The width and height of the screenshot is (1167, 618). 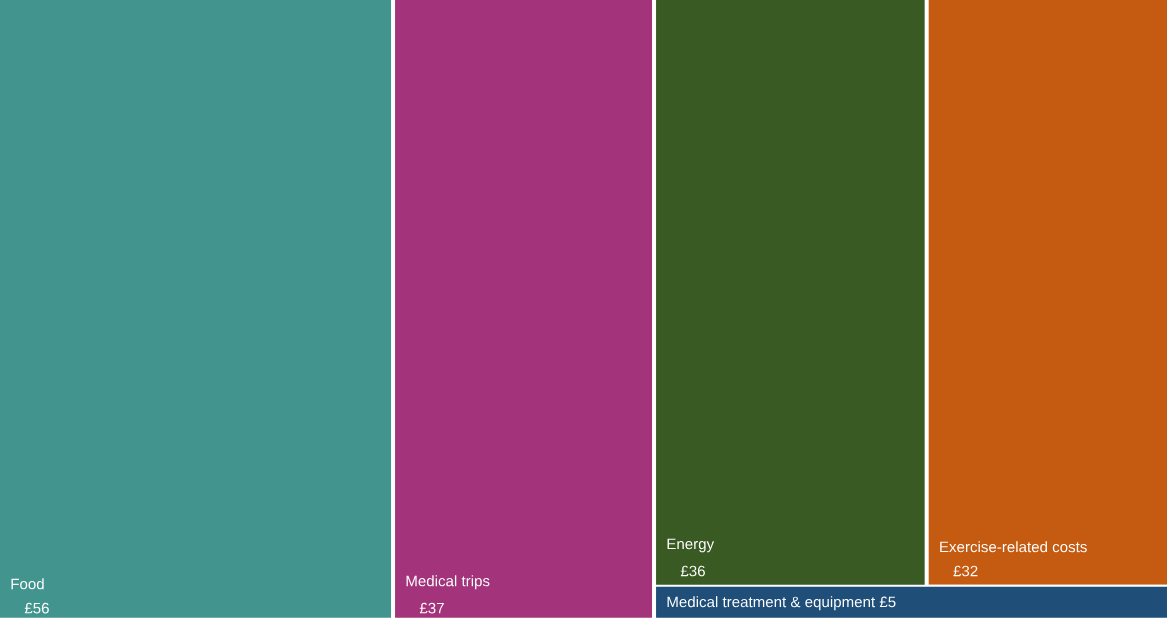 I want to click on data-label: £37, so click(x=431, y=608).